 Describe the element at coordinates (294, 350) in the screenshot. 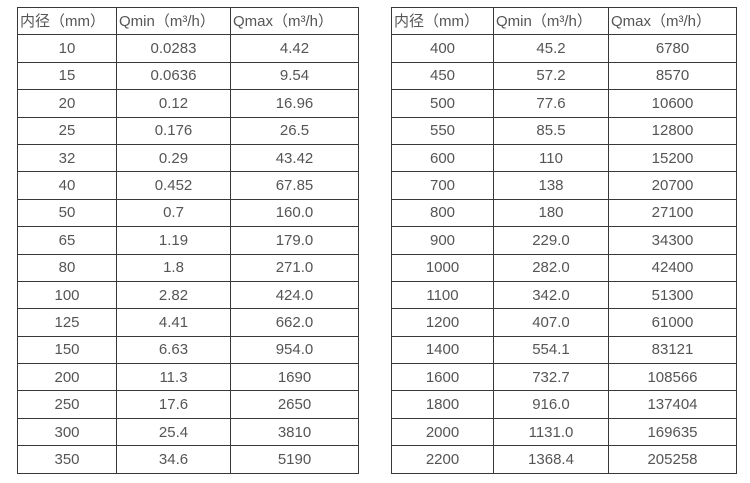

I see `table-cell: 954.0` at that location.